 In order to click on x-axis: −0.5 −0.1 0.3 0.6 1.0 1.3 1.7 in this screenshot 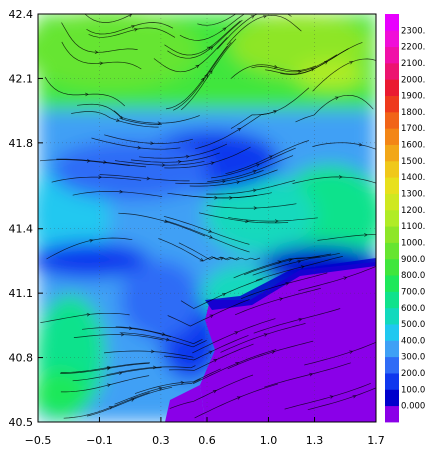, I will do `click(205, 432)`.